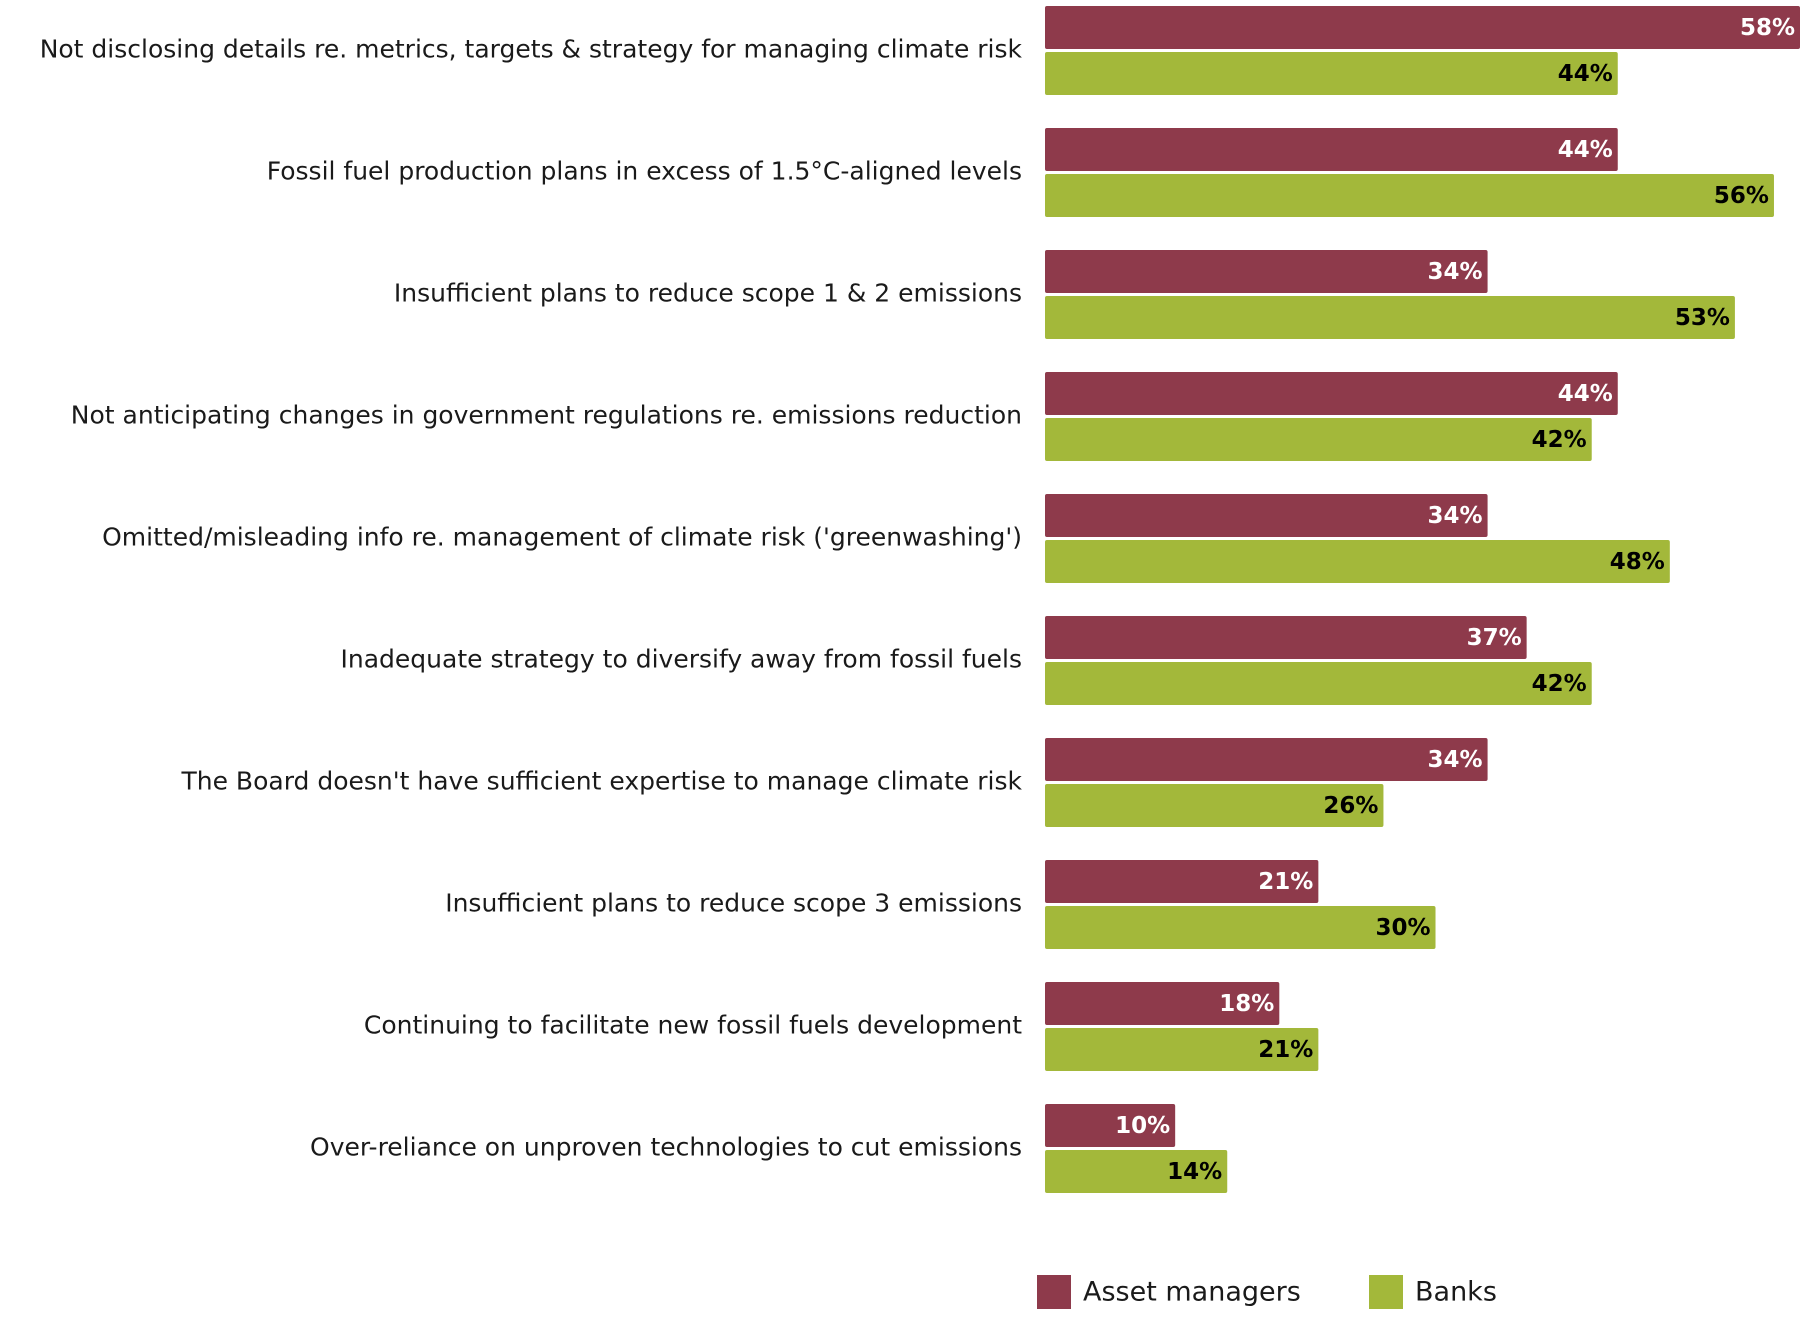  I want to click on value-label-asset-managers: 58%, so click(1767, 28).